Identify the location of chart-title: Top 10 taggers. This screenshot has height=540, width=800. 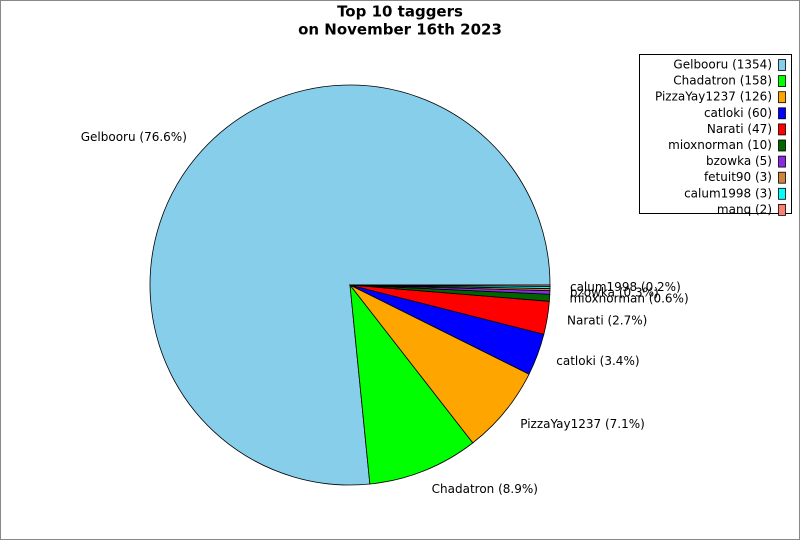
(400, 12).